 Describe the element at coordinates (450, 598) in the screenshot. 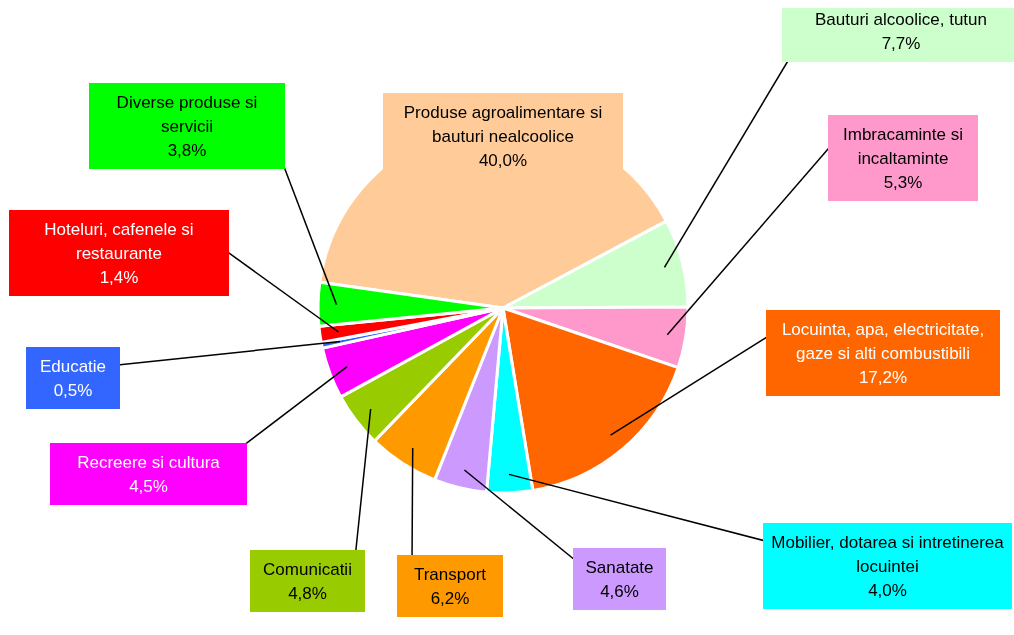

I see `data-label: 6,2%` at that location.